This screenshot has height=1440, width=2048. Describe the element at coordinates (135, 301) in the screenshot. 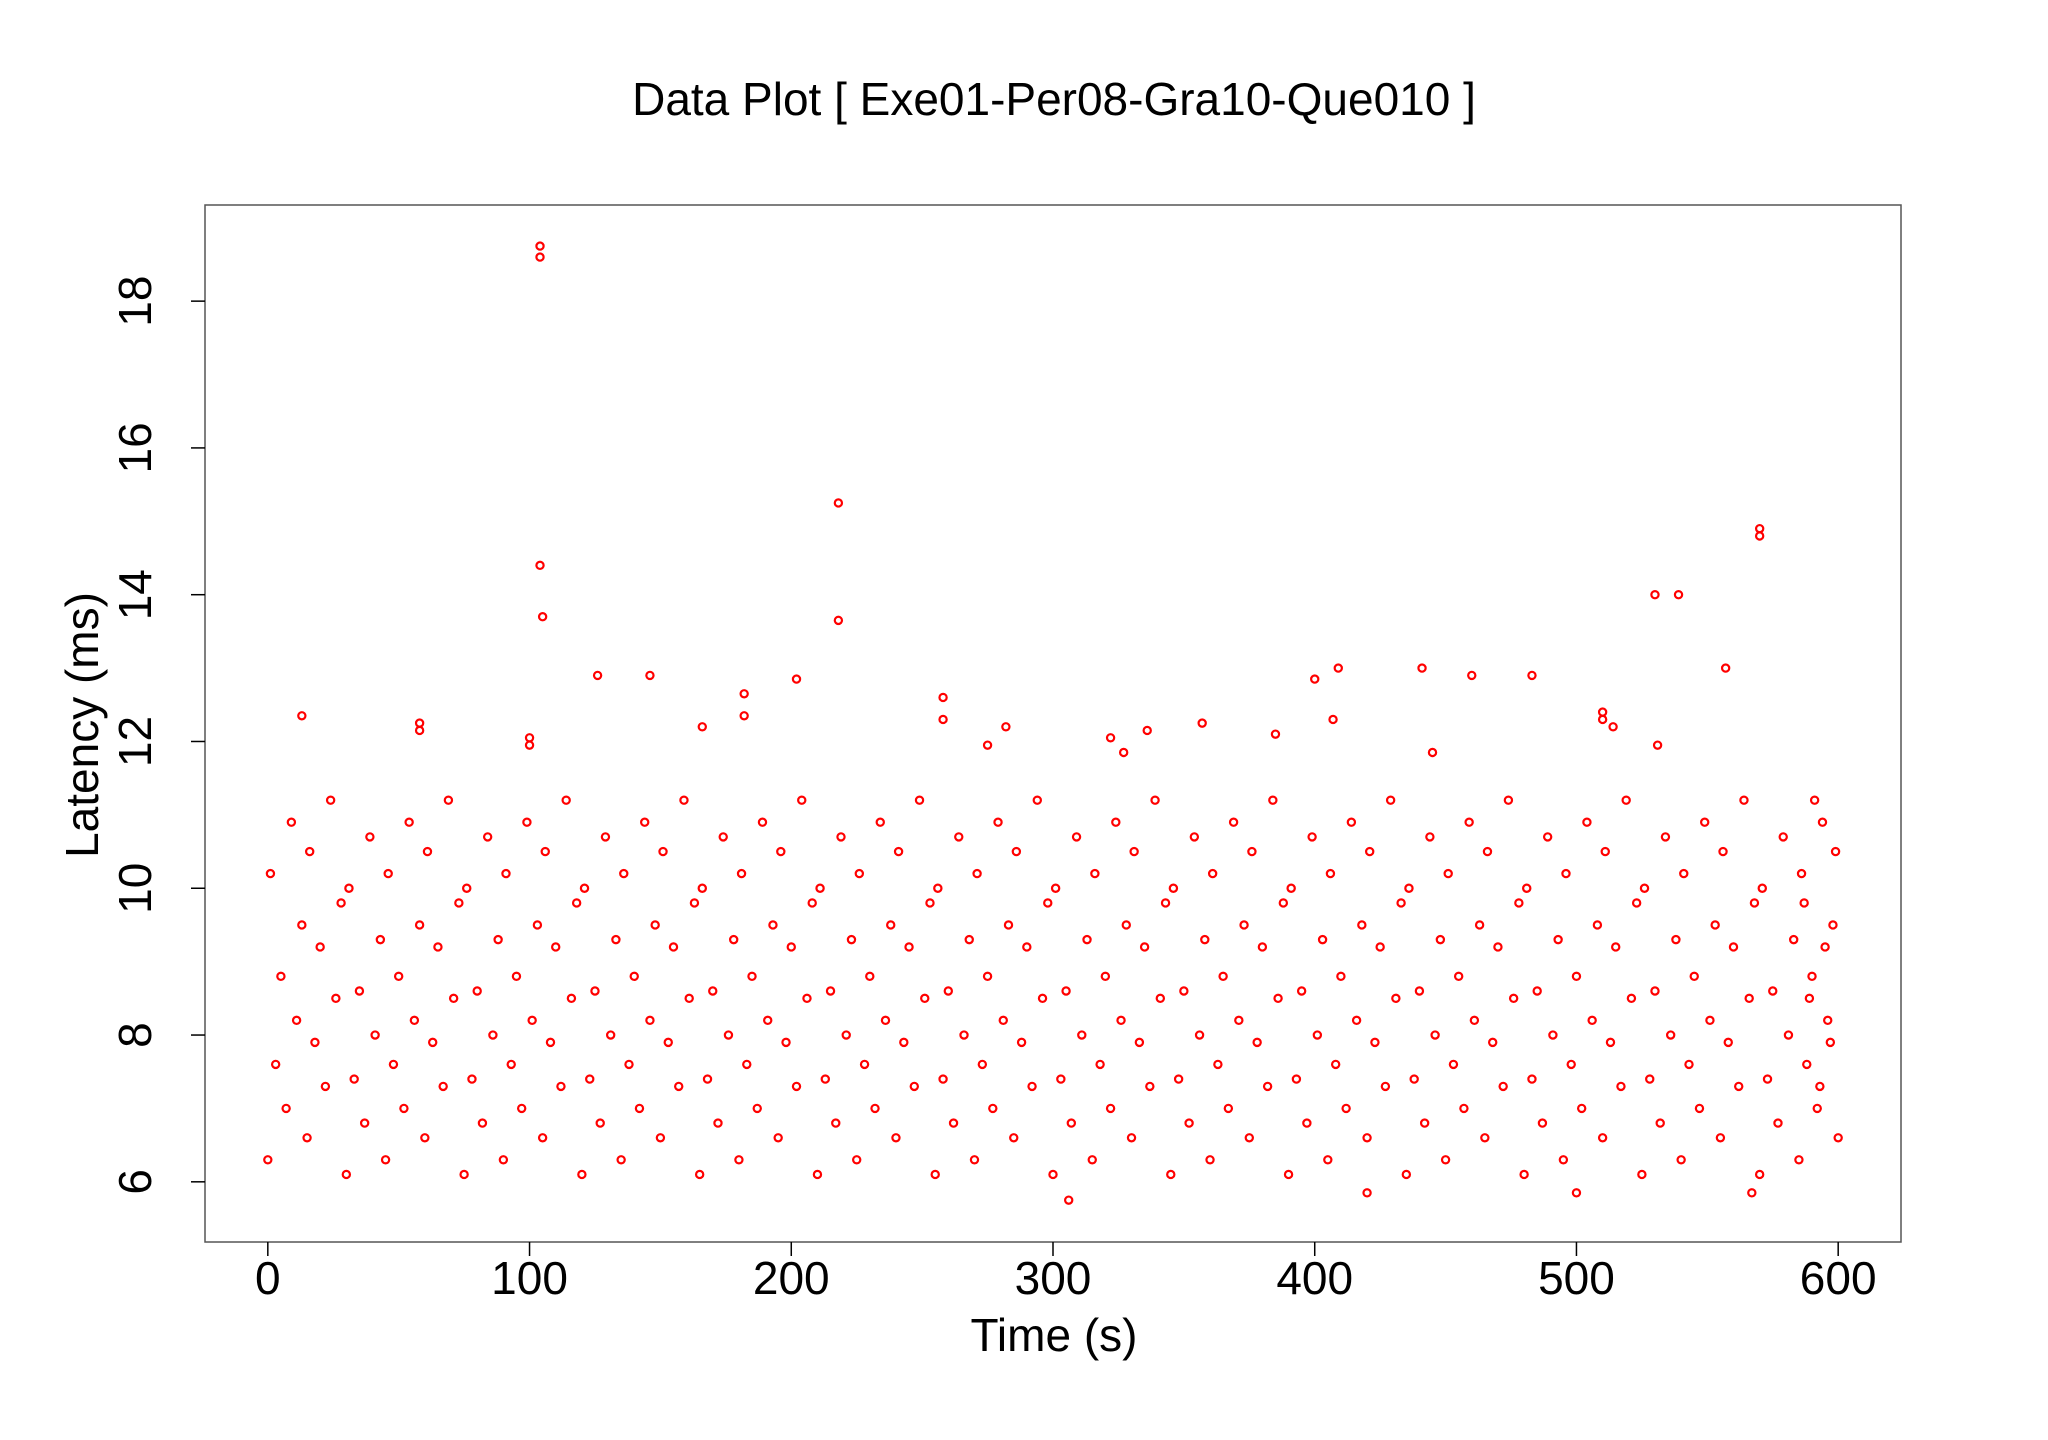

I see `y-tick-label: 18` at that location.